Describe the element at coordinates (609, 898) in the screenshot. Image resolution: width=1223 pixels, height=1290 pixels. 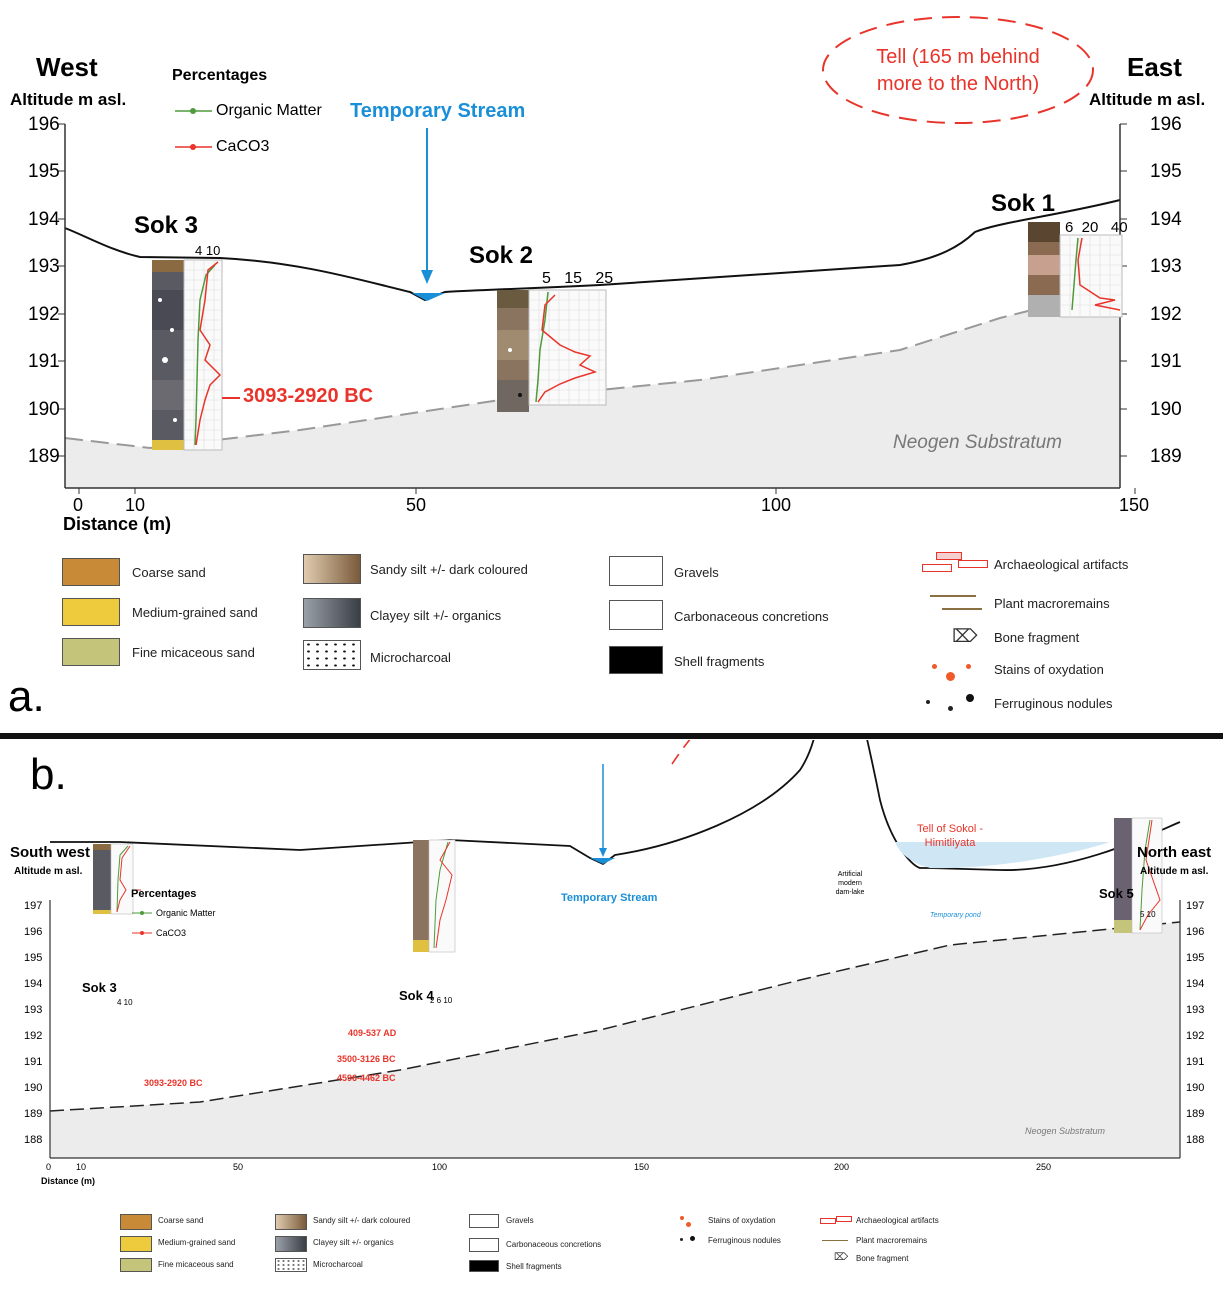
I see `stream-label: Temporary Stream` at that location.